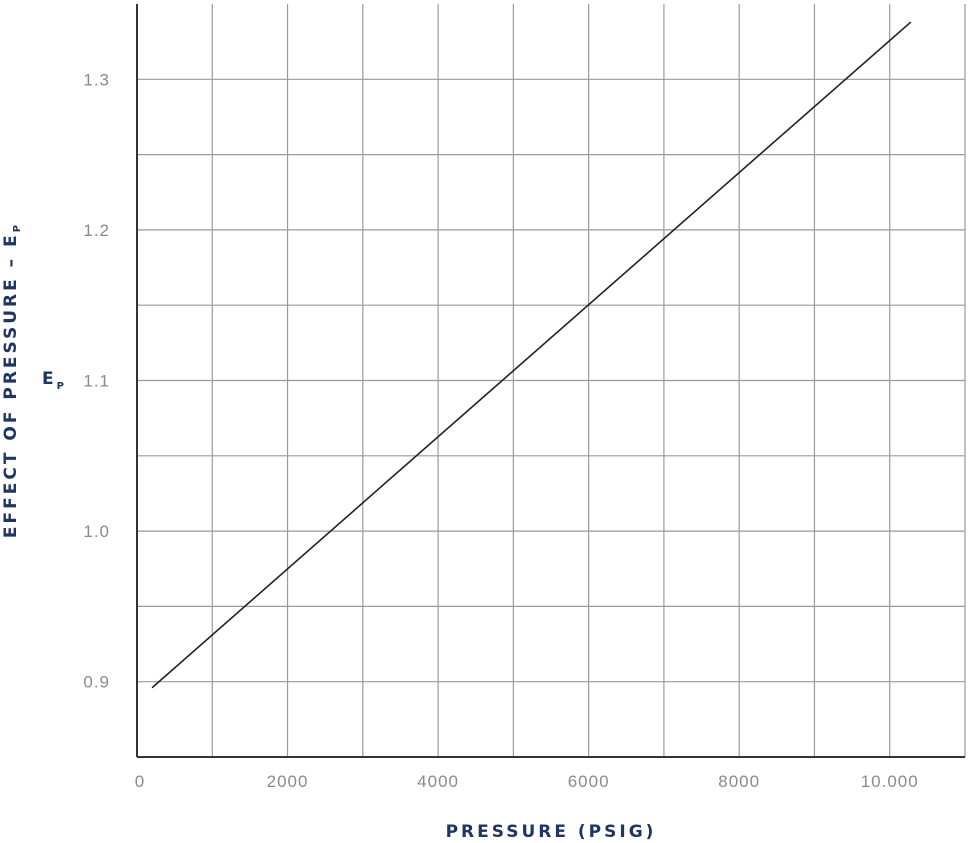  I want to click on x-tick-label: 10.000, so click(890, 781).